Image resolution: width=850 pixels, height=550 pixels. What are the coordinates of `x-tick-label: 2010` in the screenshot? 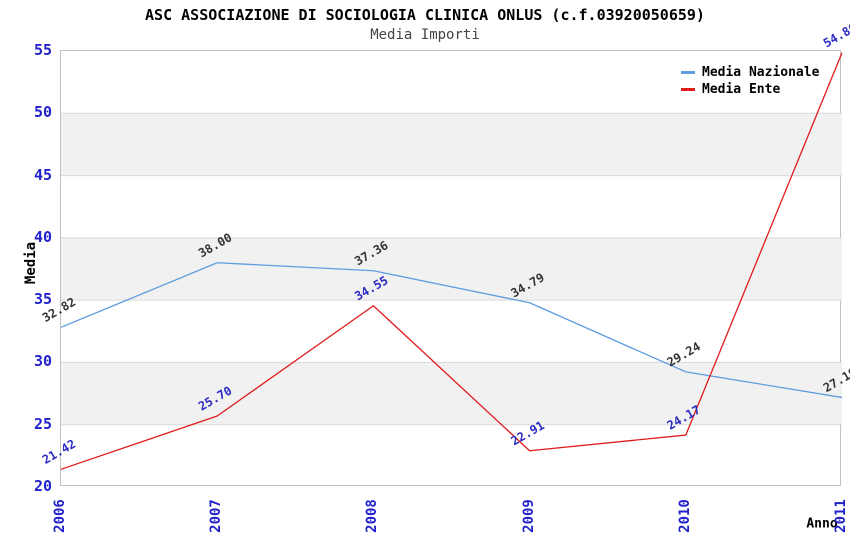 It's located at (684, 516).